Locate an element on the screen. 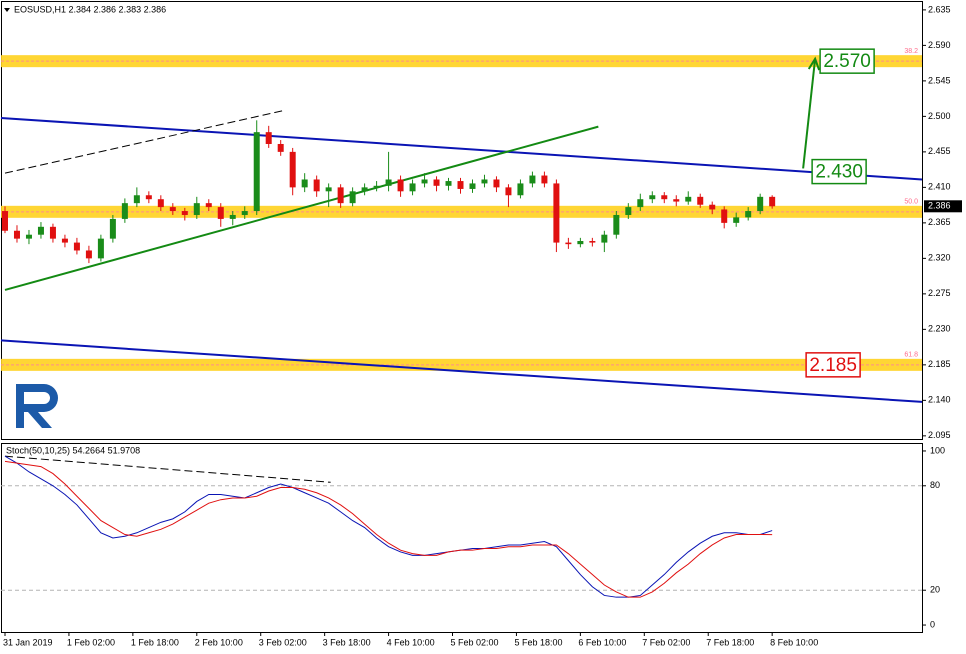 Image resolution: width=966 pixels, height=654 pixels. annotation-label: 2.185 is located at coordinates (833, 365).